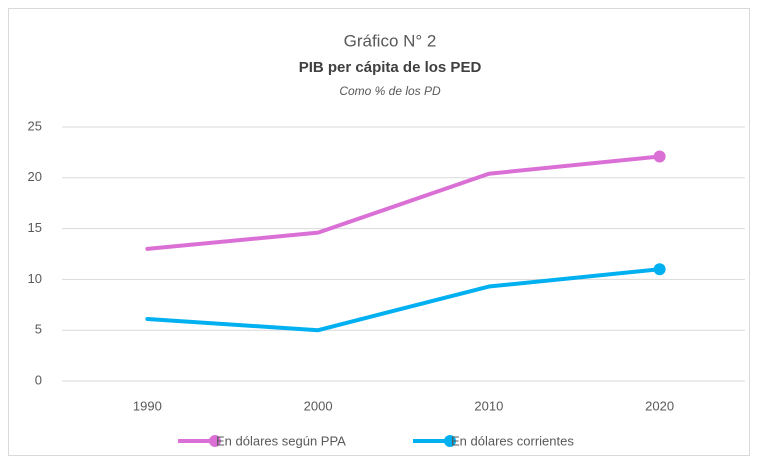  I want to click on chart-subtitle: PIB per cápita de los PED, so click(390, 67).